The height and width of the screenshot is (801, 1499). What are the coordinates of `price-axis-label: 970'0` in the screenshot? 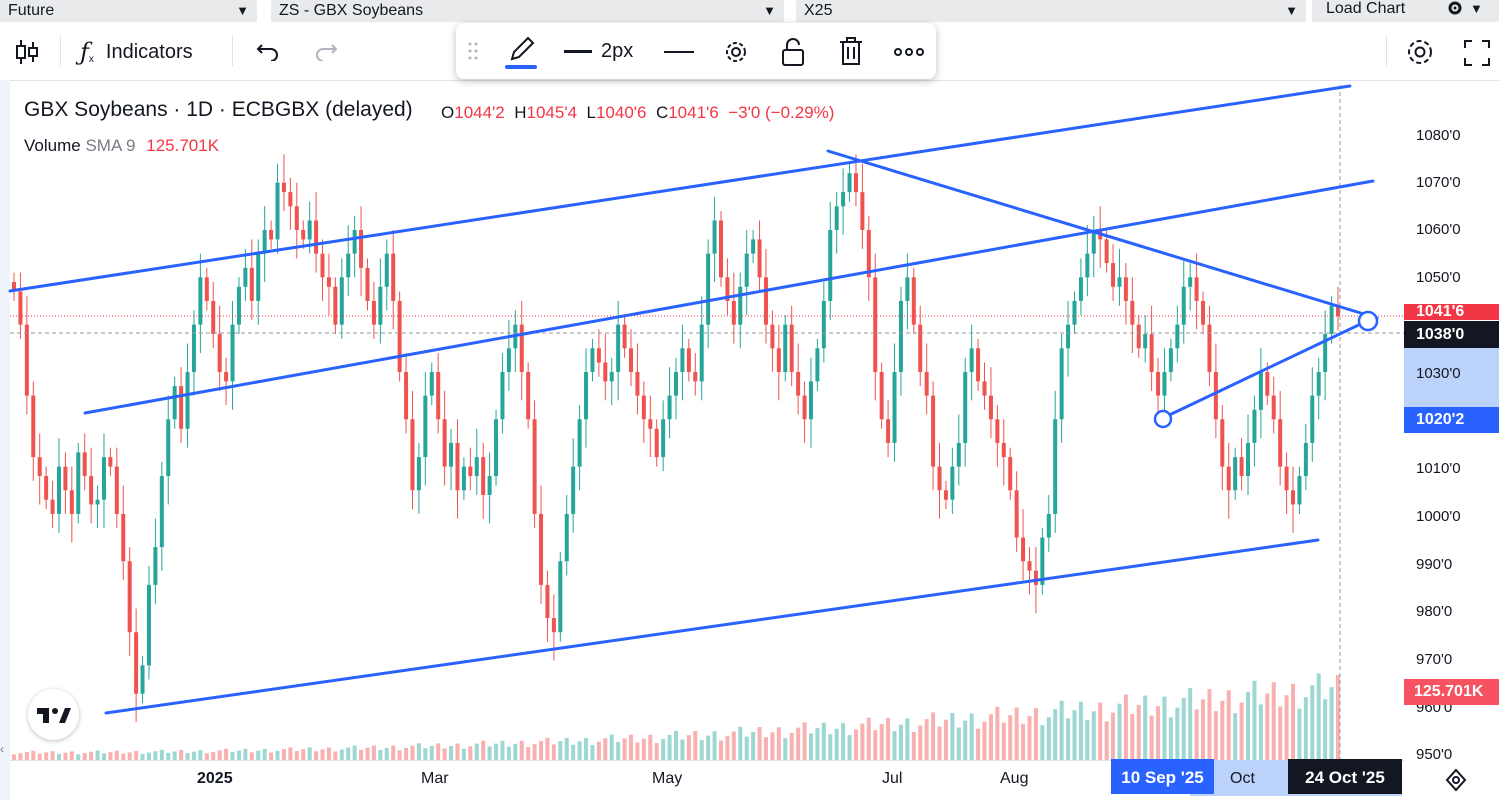 It's located at (1434, 659).